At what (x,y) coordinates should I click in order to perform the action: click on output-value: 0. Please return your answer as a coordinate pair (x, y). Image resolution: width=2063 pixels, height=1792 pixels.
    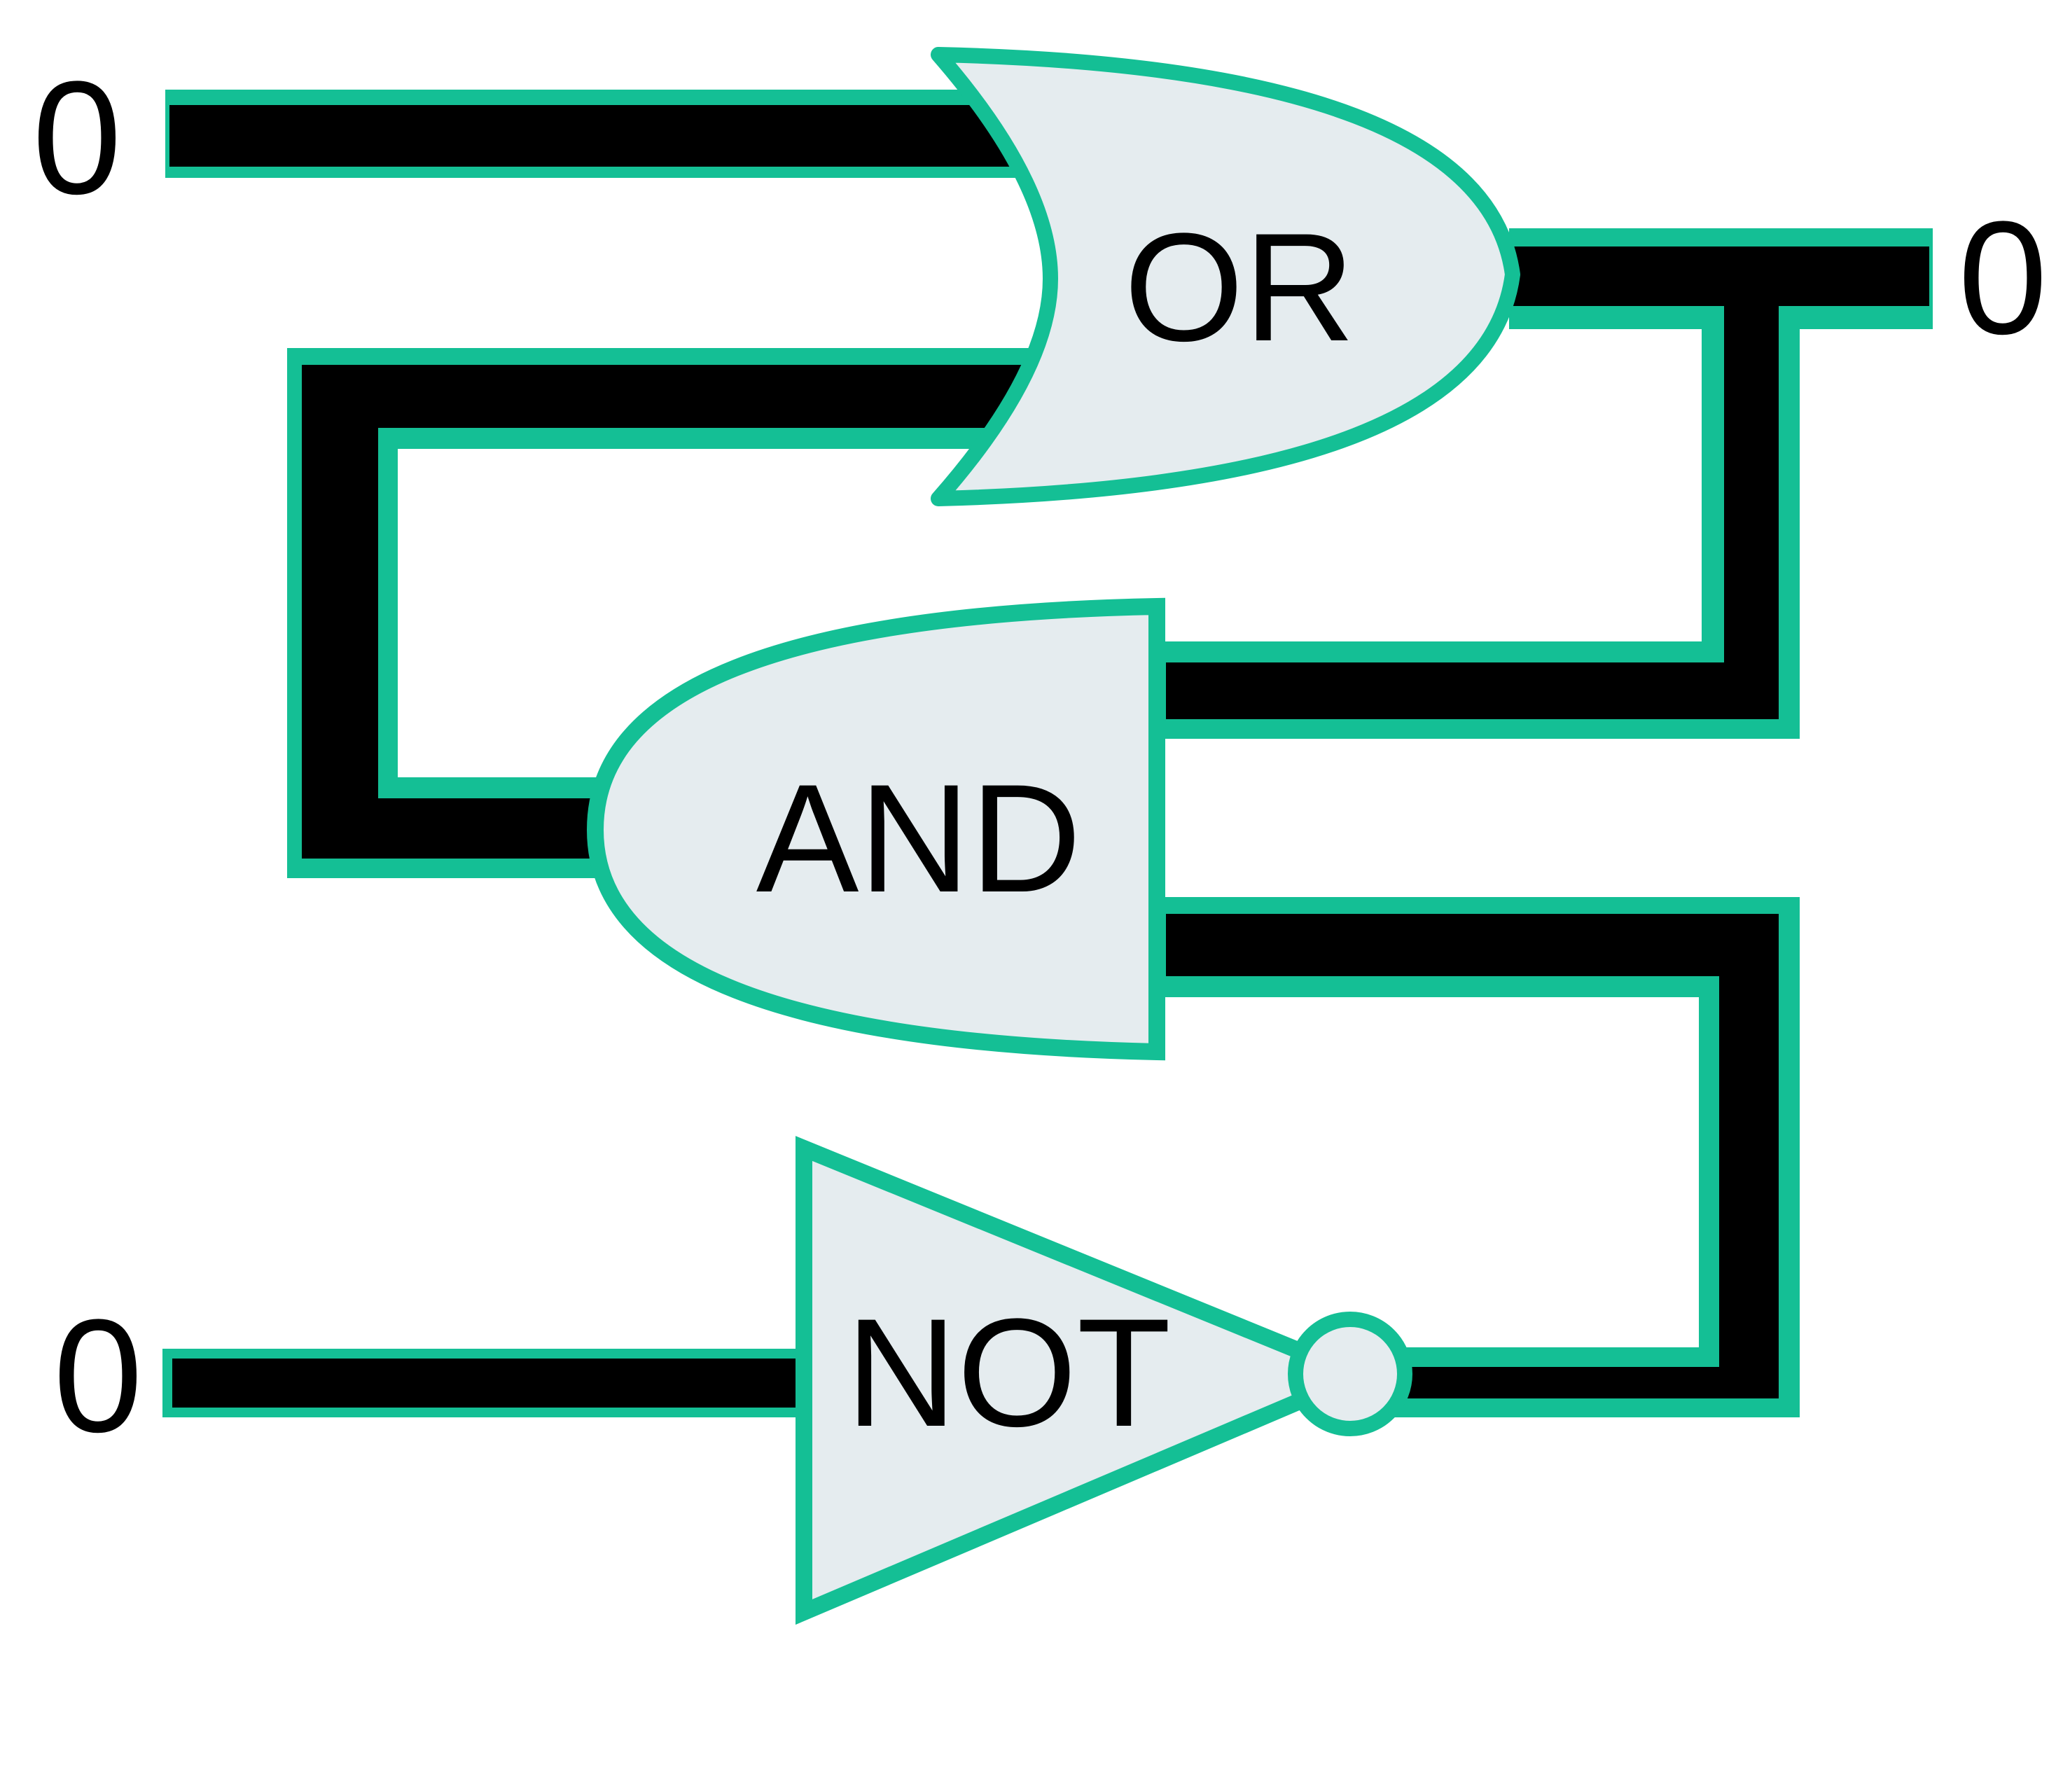
    Looking at the image, I should click on (2003, 278).